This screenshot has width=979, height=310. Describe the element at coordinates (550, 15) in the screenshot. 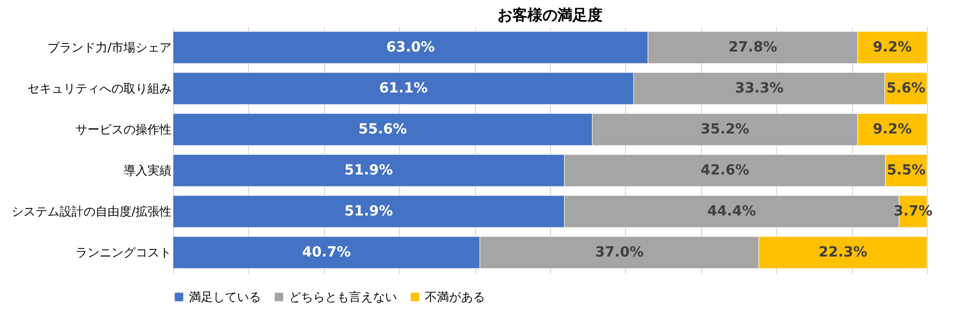

I see `chart-title: お客様の満足度` at that location.